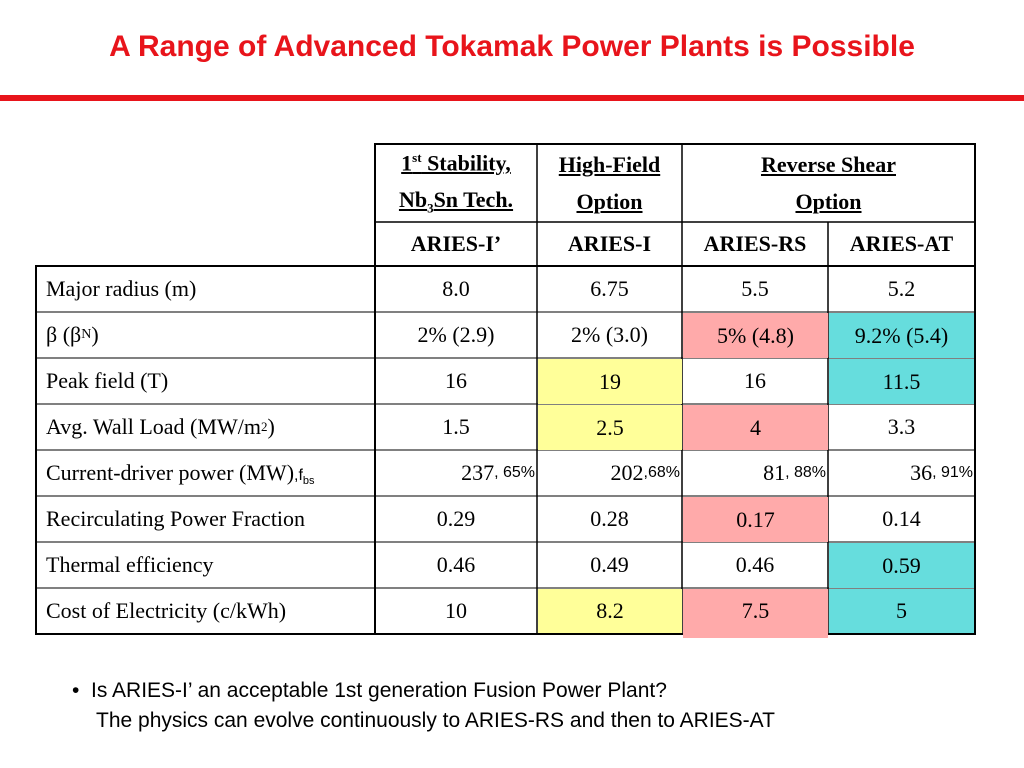 The height and width of the screenshot is (768, 1024). I want to click on header-group-high-field: High-Field Option, so click(609, 183).